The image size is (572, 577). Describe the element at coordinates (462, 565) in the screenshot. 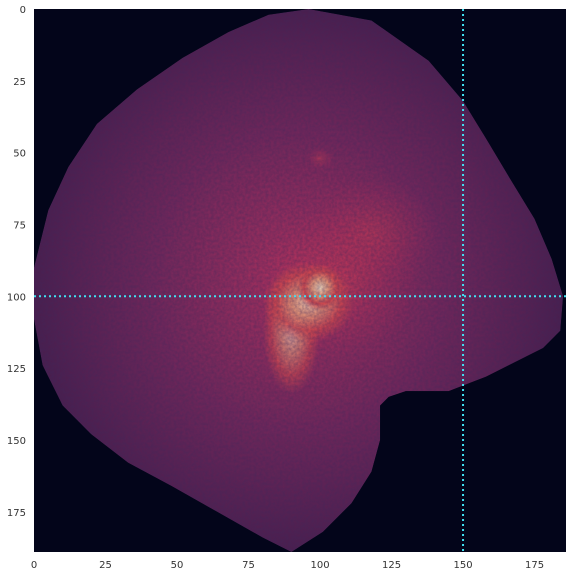

I see `x-tick-label: 150` at that location.